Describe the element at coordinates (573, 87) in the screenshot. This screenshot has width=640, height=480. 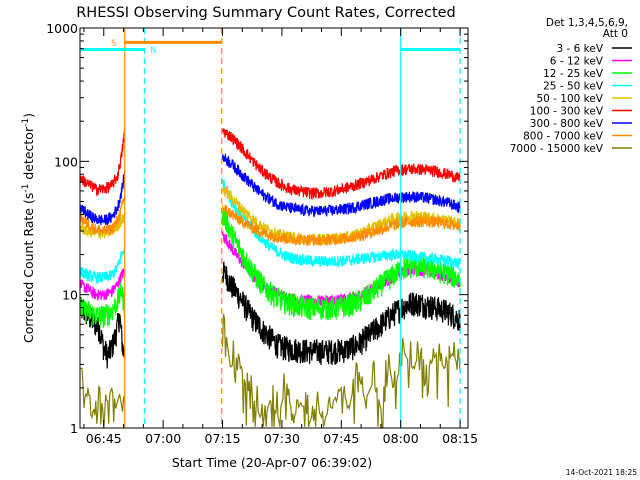
I see `legend-label-4: 25 - 50 keV` at that location.